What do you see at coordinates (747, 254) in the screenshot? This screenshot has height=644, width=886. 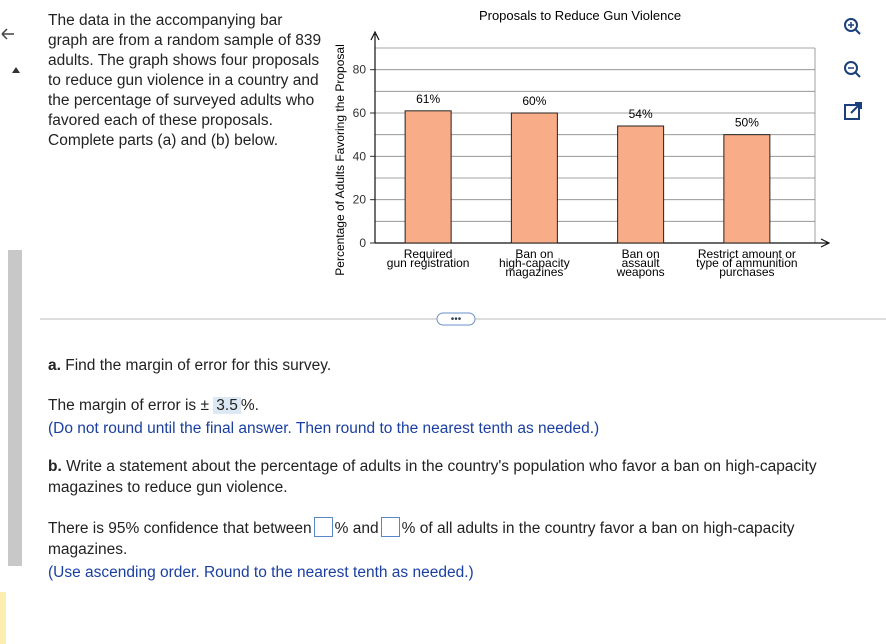 I see `x-tick-label: Restrict amount or` at bounding box center [747, 254].